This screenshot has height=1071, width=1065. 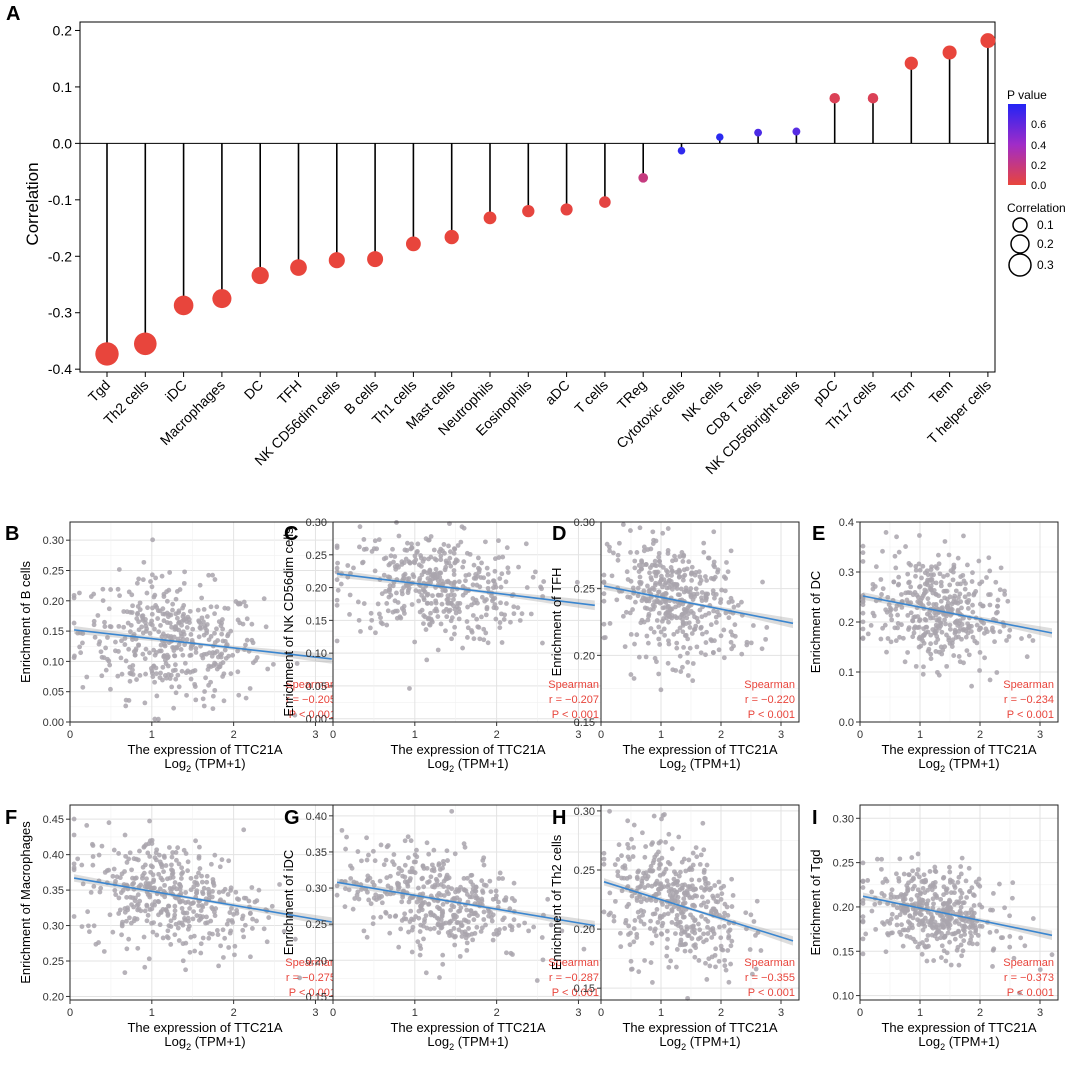 What do you see at coordinates (1038, 166) in the screenshot?
I see `pvalue-tick: 0.2` at bounding box center [1038, 166].